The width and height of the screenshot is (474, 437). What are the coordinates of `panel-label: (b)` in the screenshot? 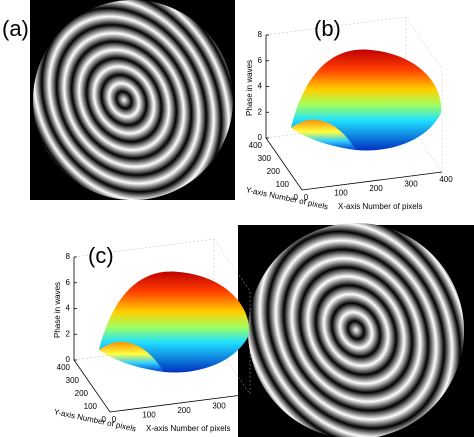 It's located at (327, 28).